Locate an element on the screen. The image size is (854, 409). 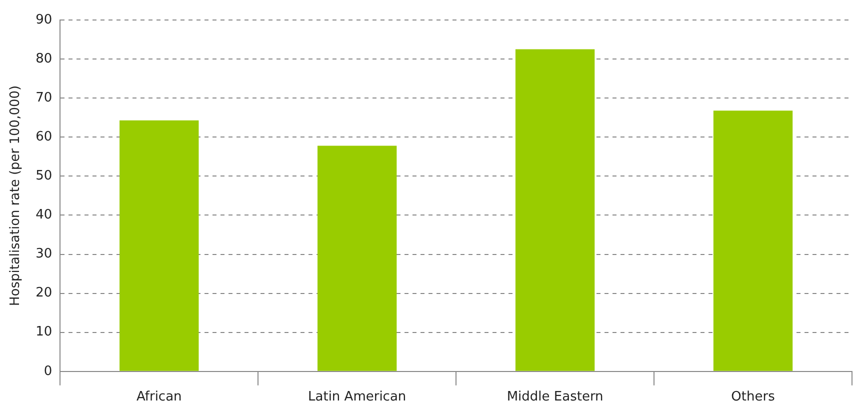
y-tick-label: 70 is located at coordinates (44, 98).